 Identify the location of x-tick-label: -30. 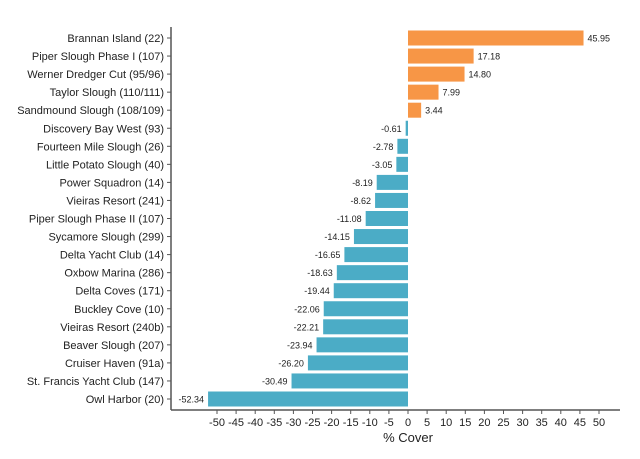
(293, 423).